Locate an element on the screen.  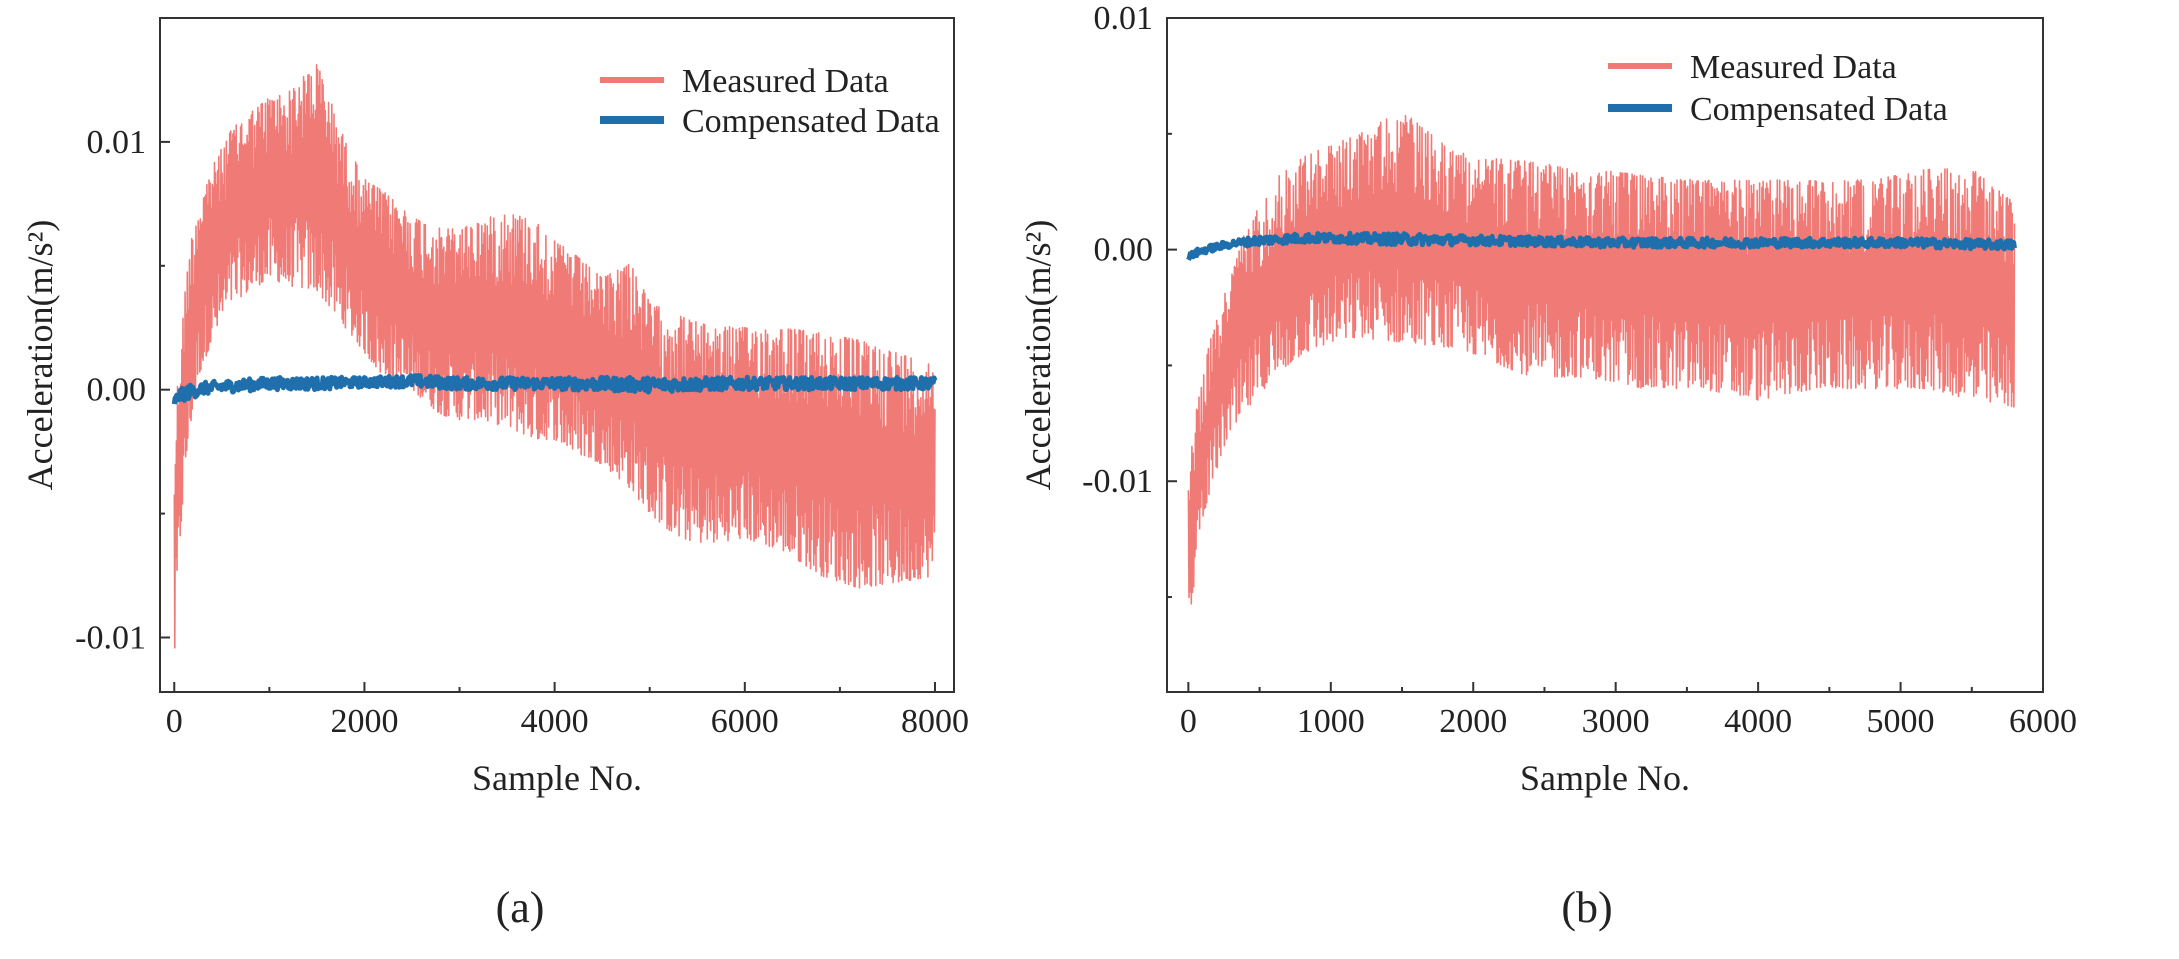
panel-label-b: (b) is located at coordinates (1586, 907).